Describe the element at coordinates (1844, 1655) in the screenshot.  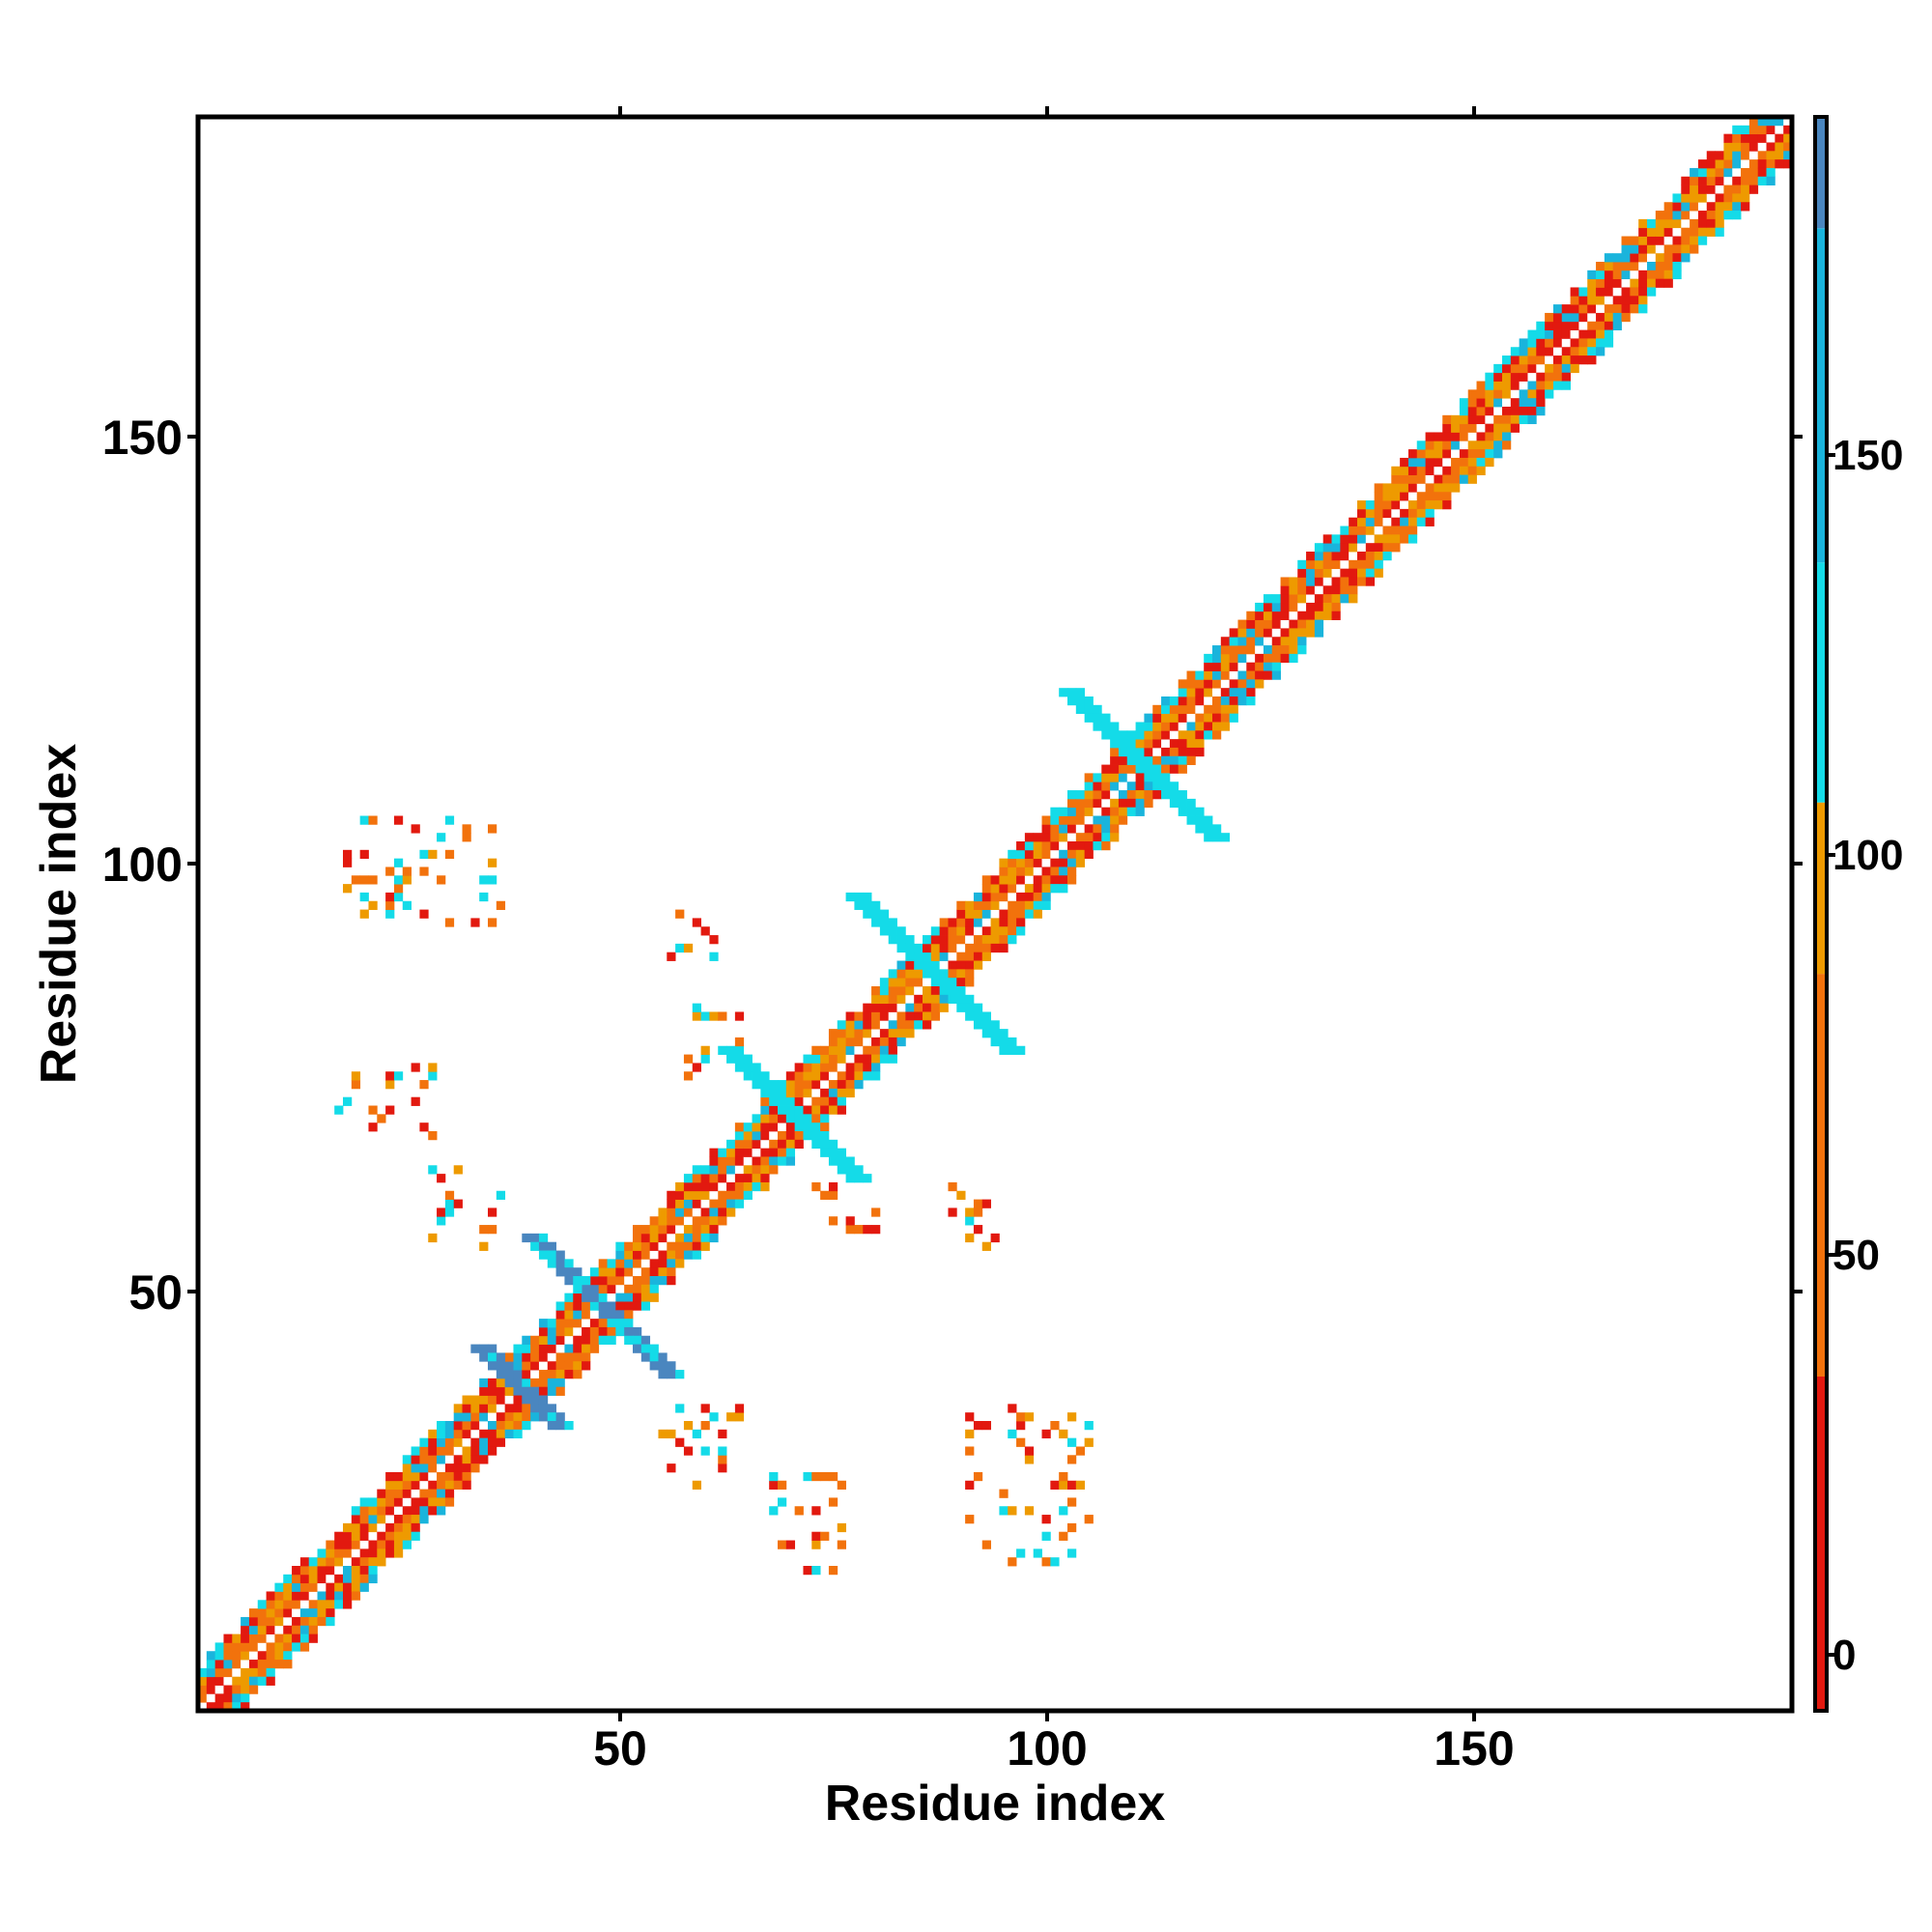
I see `colorbar-tick-label: 0` at that location.